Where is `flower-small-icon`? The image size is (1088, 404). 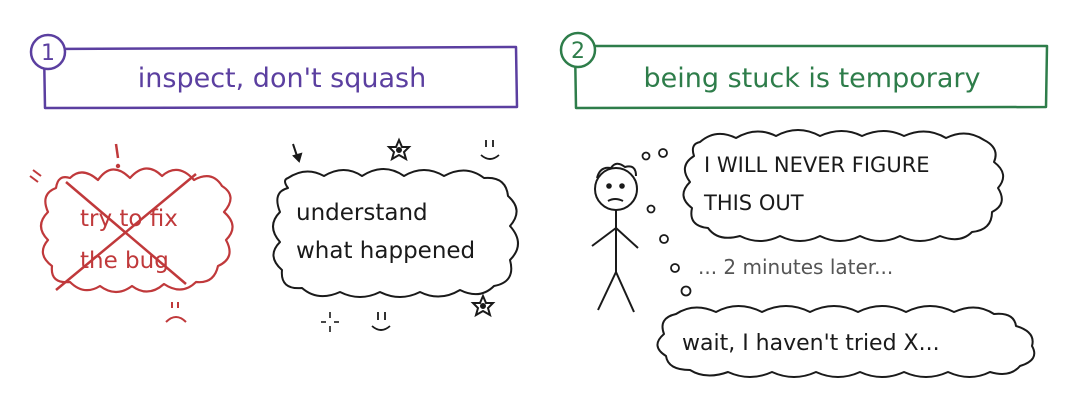 flower-small-icon is located at coordinates (483, 305).